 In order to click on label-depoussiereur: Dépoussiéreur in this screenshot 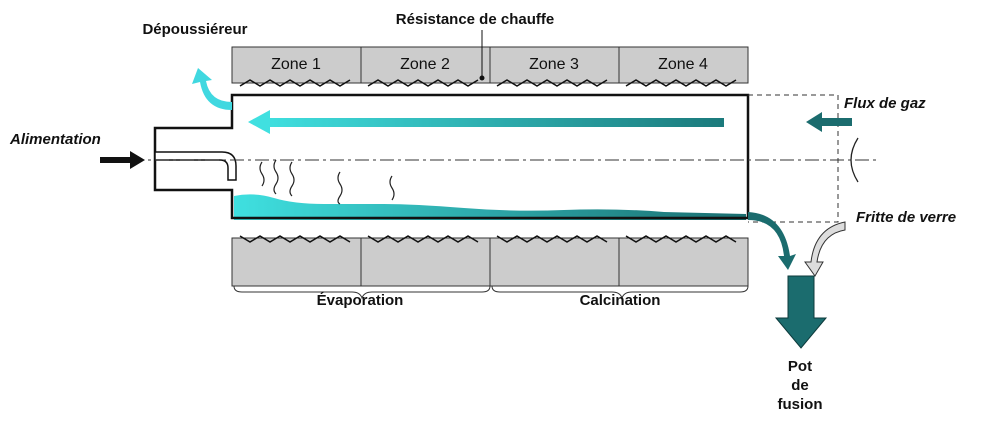, I will do `click(194, 29)`.